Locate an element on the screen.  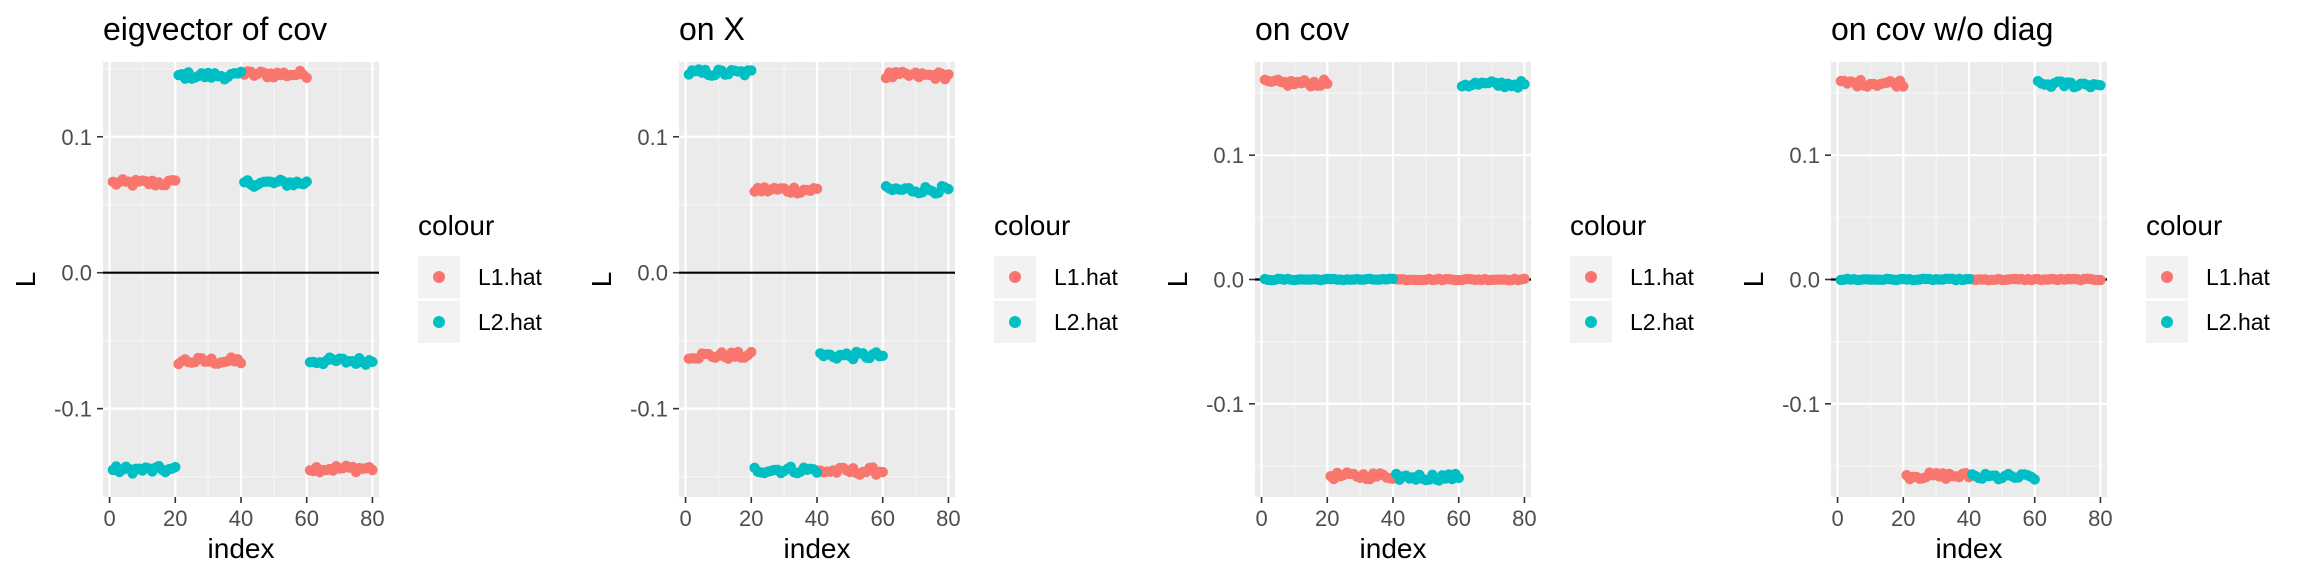
panel-title: eigvector of cov is located at coordinates (215, 29).